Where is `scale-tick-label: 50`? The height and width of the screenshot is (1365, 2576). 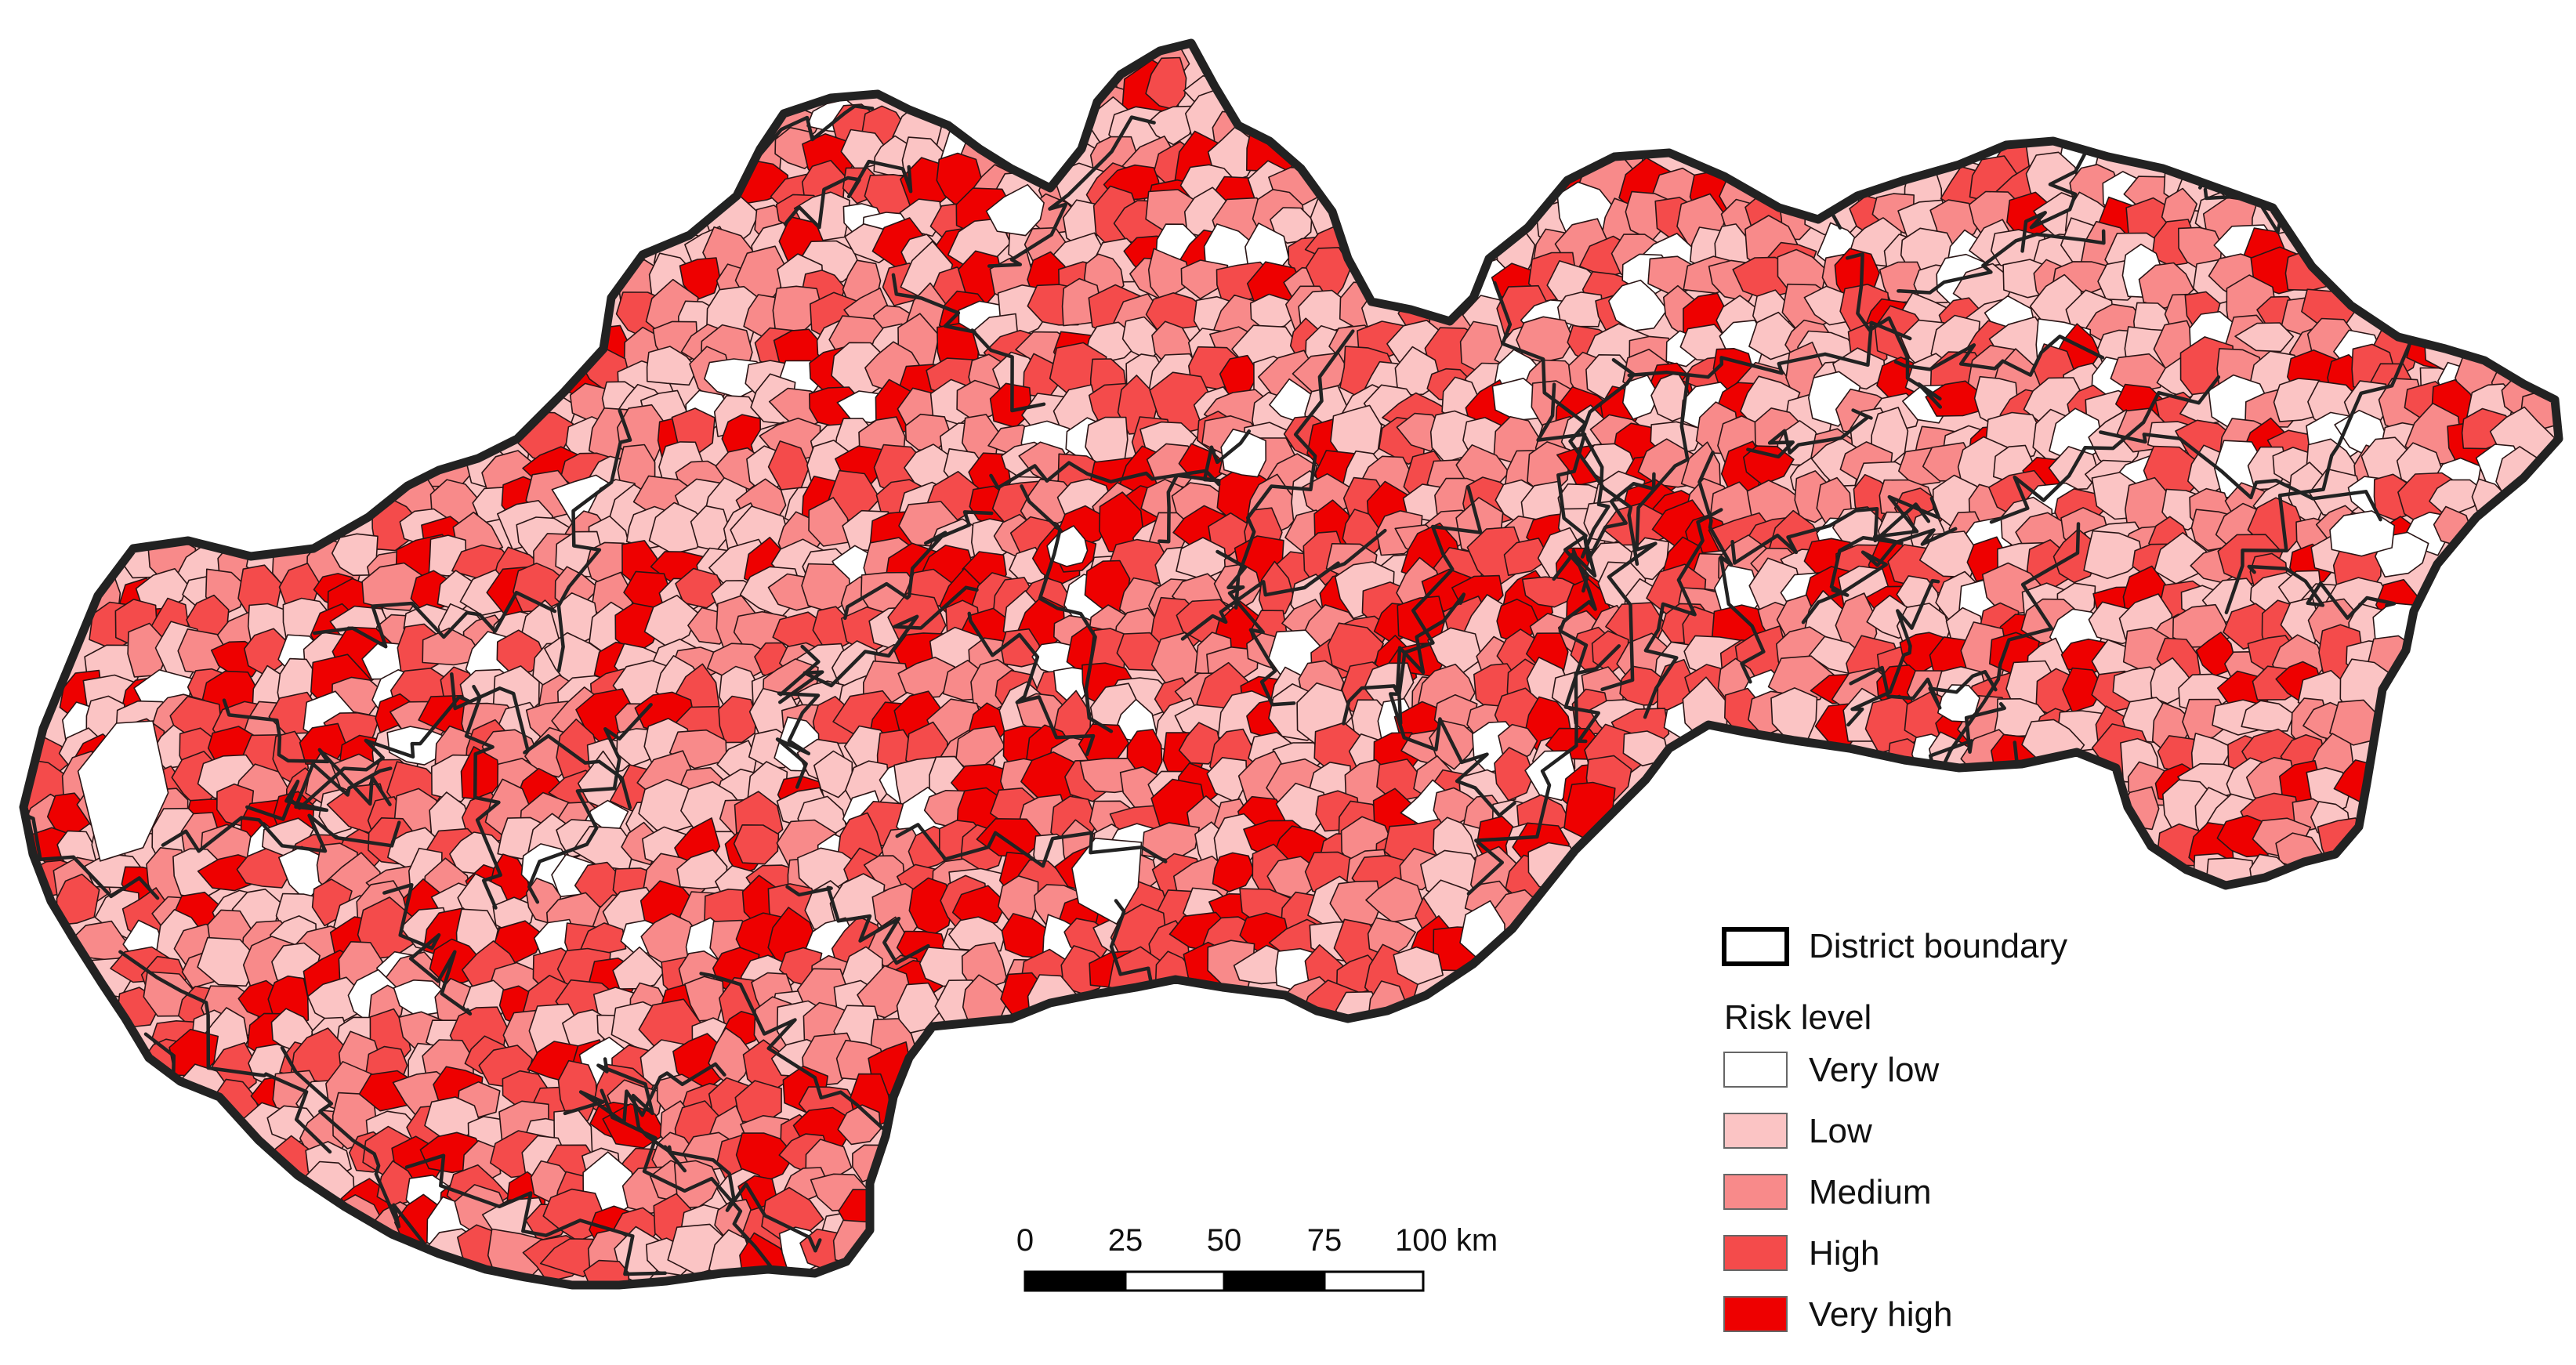
scale-tick-label: 50 is located at coordinates (1224, 1240).